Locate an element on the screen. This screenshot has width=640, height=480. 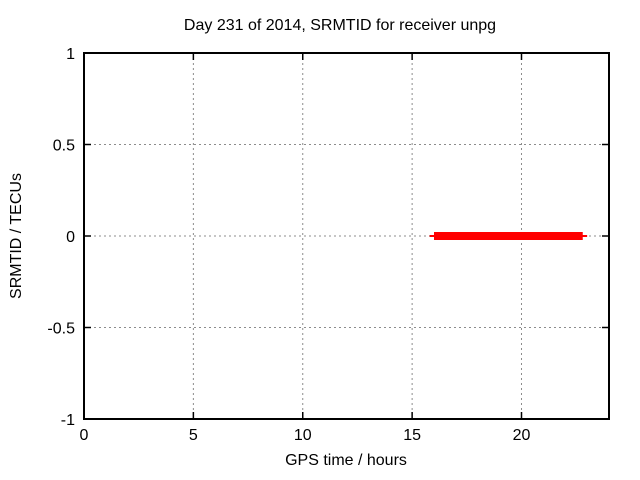
x-tick-label: 10 is located at coordinates (303, 435).